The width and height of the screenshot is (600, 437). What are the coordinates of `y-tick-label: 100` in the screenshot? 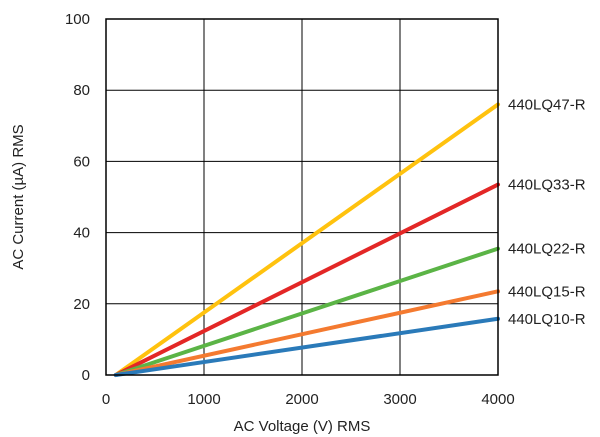 It's located at (77, 19).